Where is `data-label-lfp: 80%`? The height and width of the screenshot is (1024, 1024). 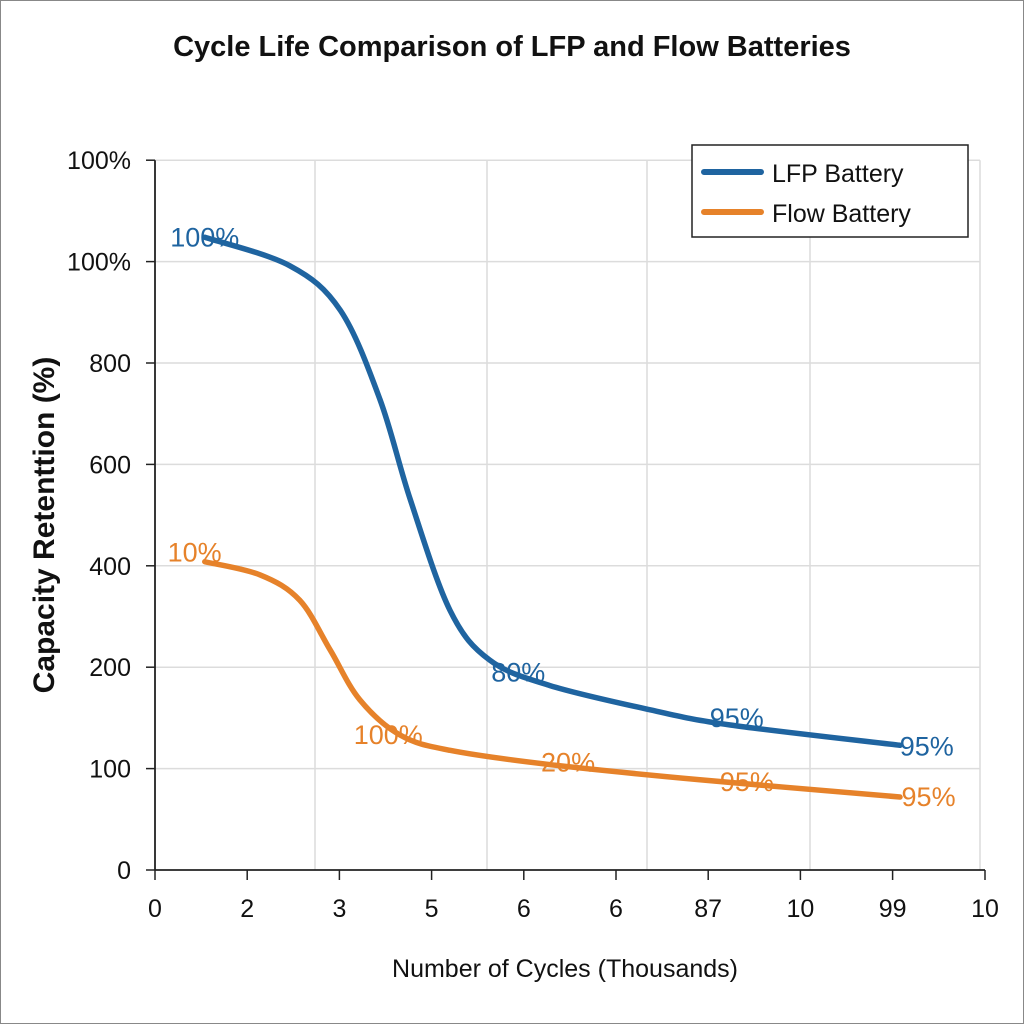
data-label-lfp: 80% is located at coordinates (518, 672).